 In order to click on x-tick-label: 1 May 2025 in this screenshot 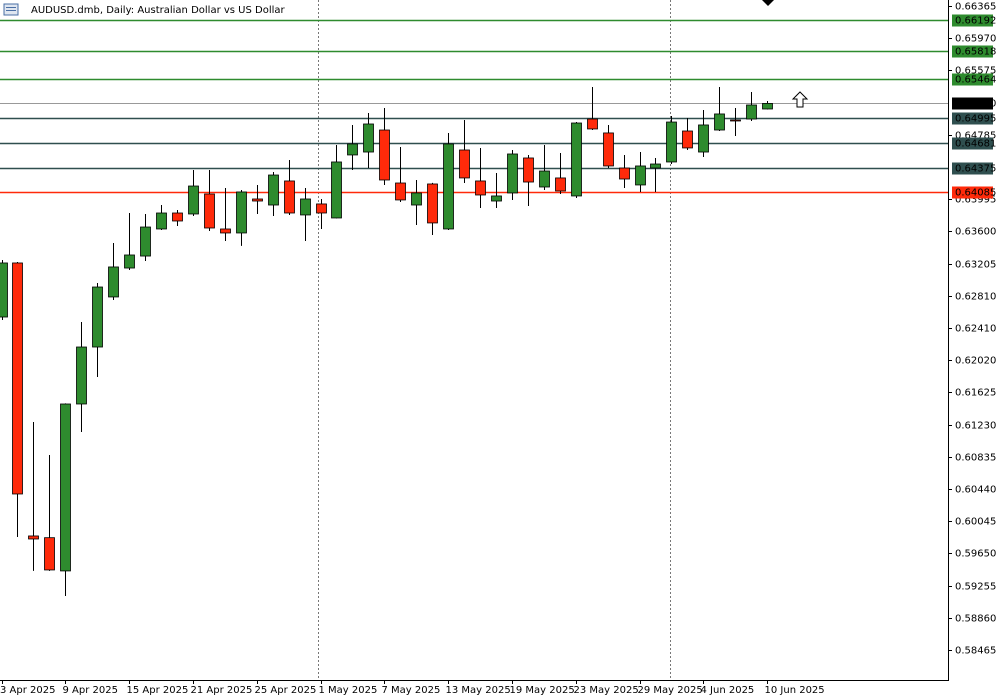, I will do `click(348, 690)`.